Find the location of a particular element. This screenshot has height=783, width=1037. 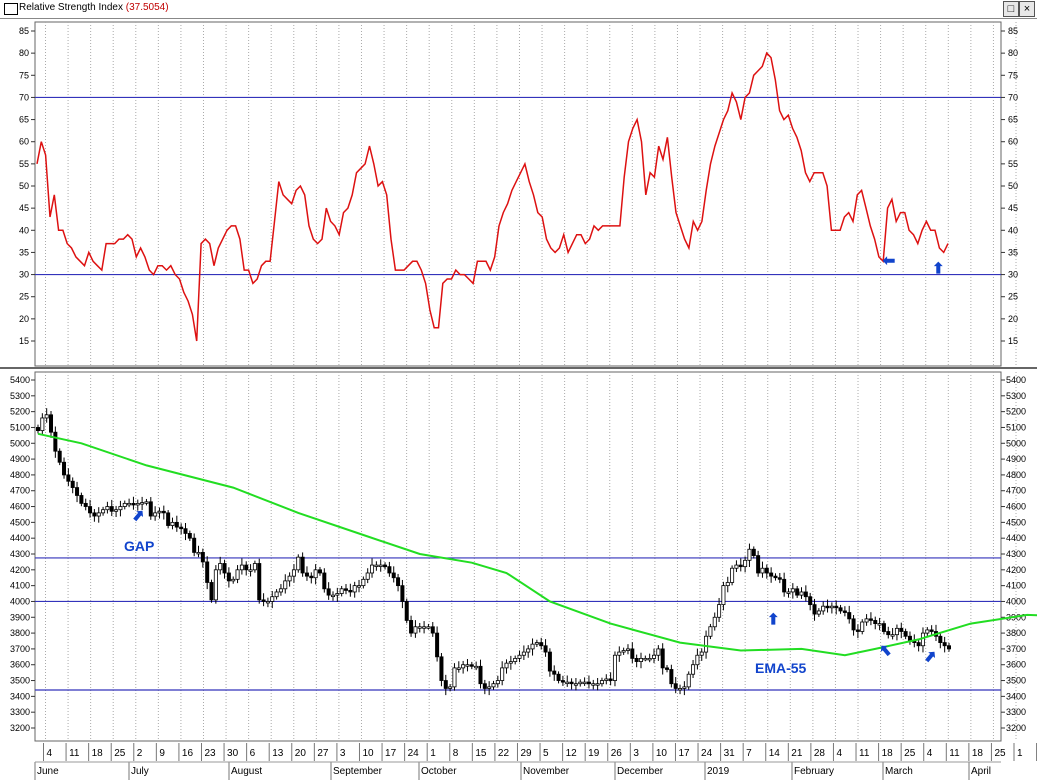

x-tick-day-label: 11 is located at coordinates (954, 753).